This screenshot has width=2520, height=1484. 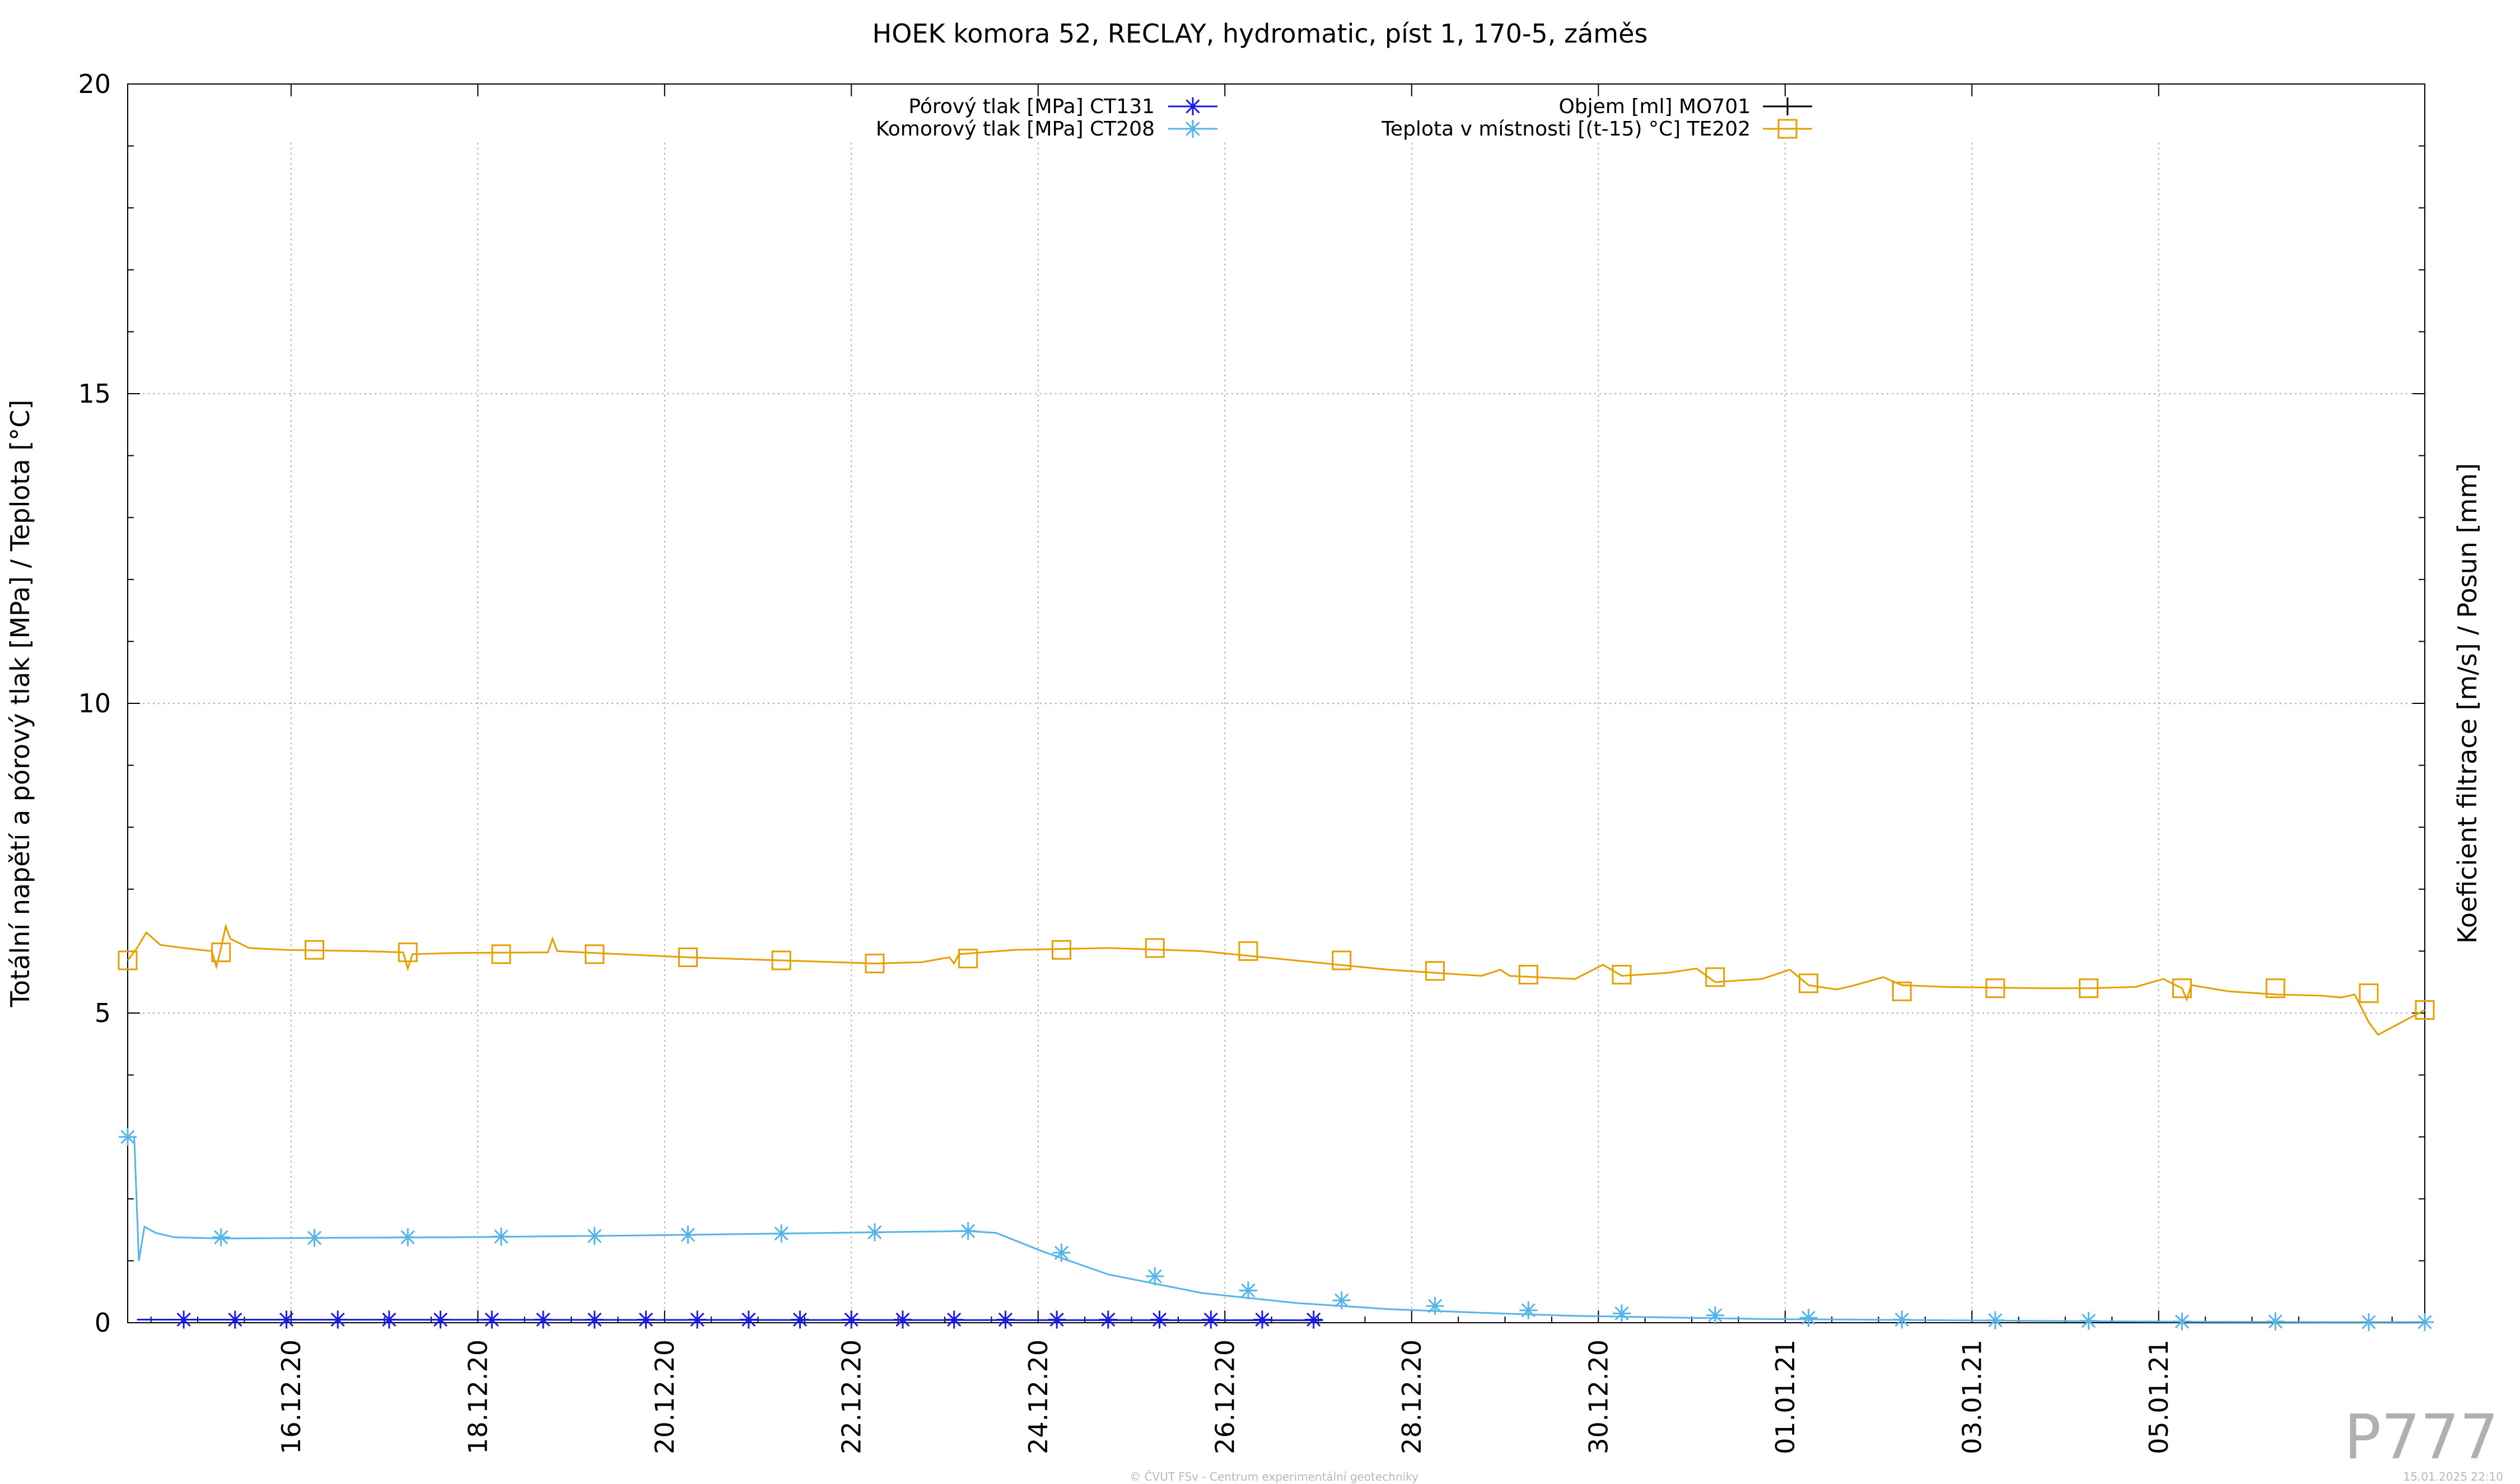 I want to click on x-tick-label: 26.12.20, so click(x=1225, y=1397).